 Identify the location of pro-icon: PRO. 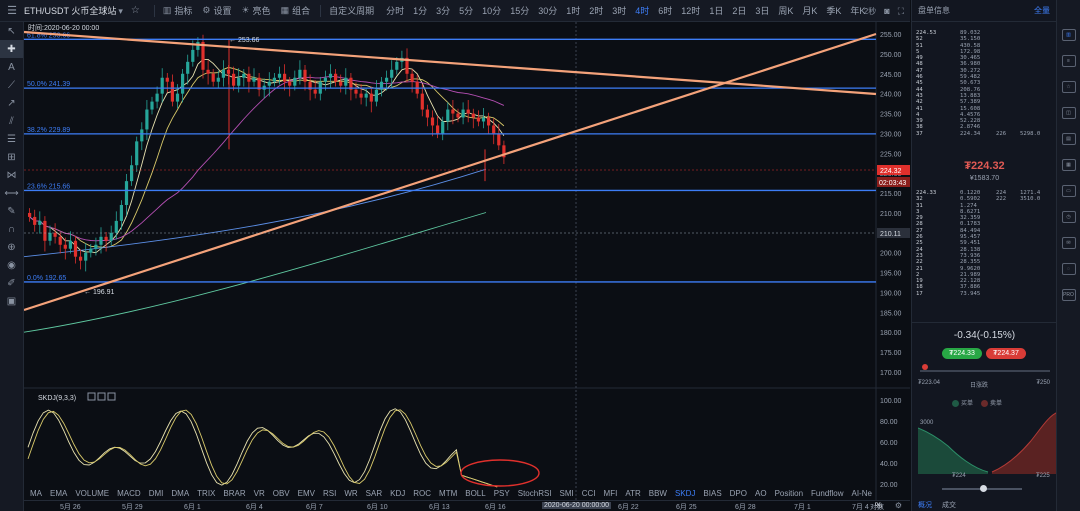
(1068, 295).